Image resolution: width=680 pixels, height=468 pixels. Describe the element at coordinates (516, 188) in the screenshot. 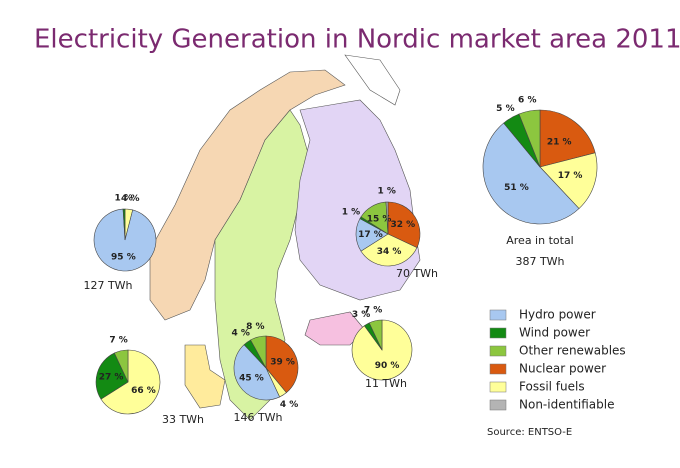

I see `data-label: 51 %` at that location.